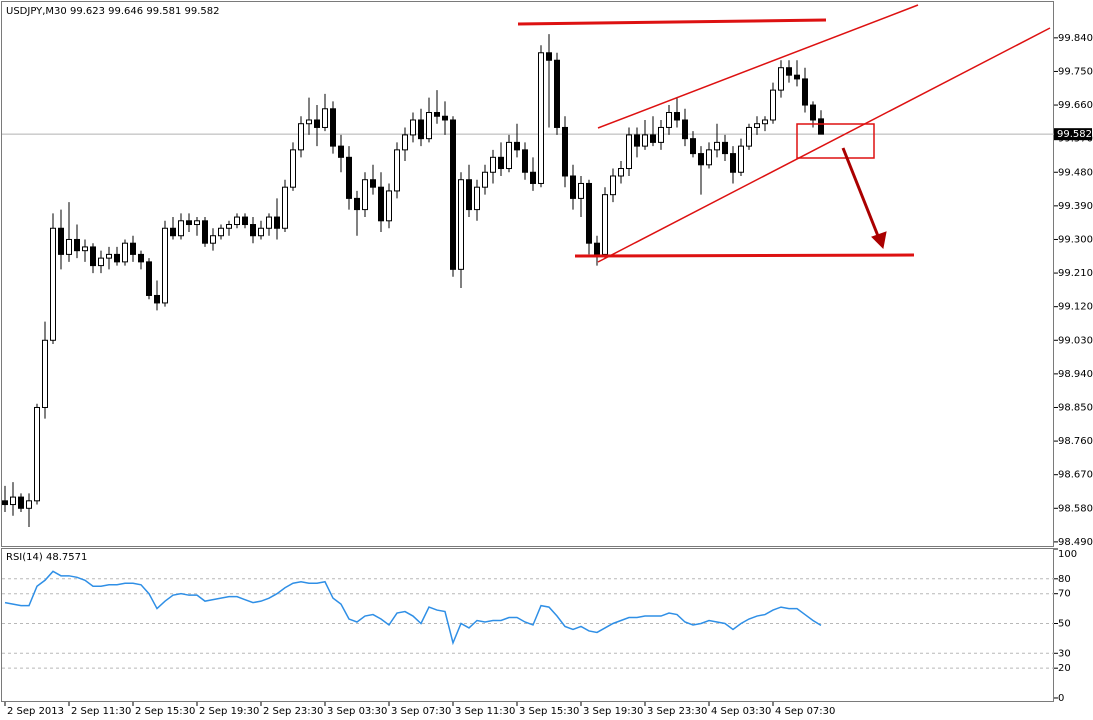  I want to click on arrow-head, so click(879, 240).